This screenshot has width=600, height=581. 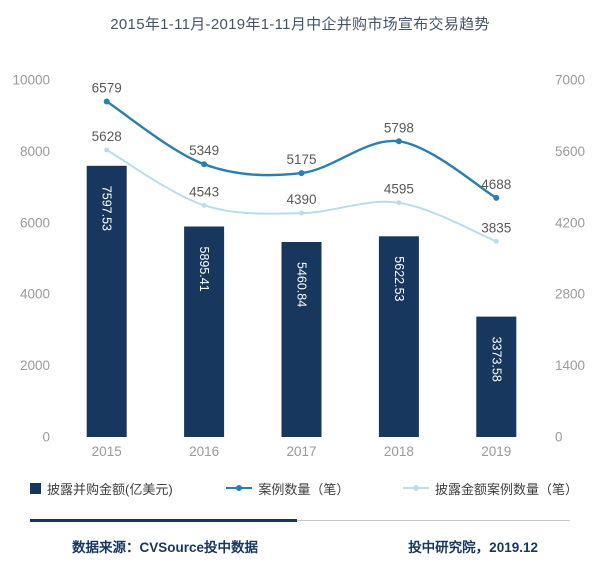 I want to click on footer-divider, so click(x=300, y=521).